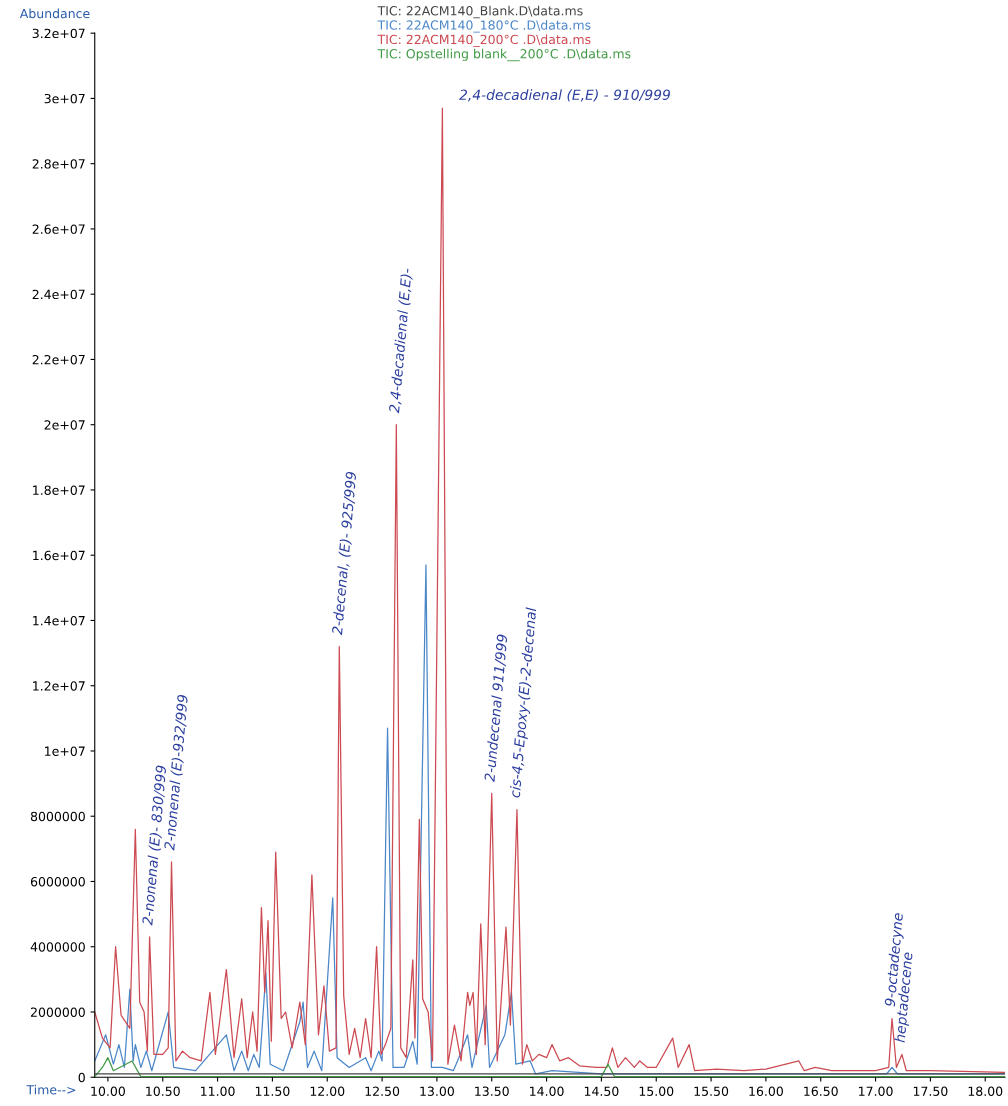 This screenshot has height=1106, width=1008. What do you see at coordinates (985, 1091) in the screenshot?
I see `x-tick-label: 18.00` at bounding box center [985, 1091].